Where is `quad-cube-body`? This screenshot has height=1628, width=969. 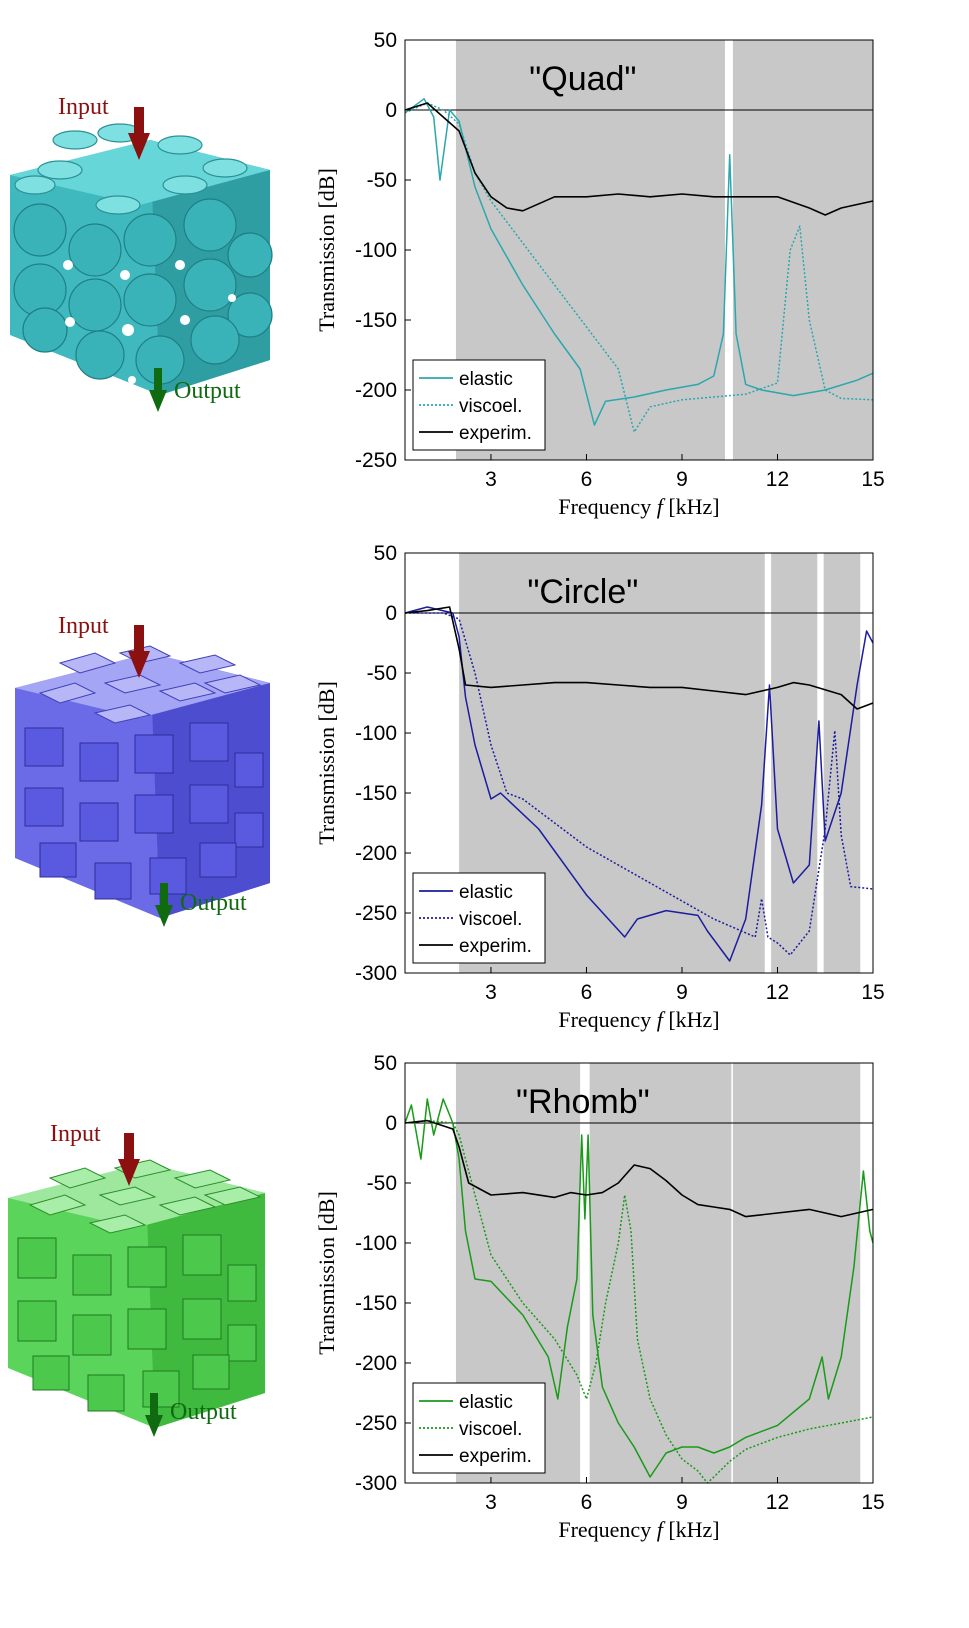
quad-cube-body is located at coordinates (141, 259).